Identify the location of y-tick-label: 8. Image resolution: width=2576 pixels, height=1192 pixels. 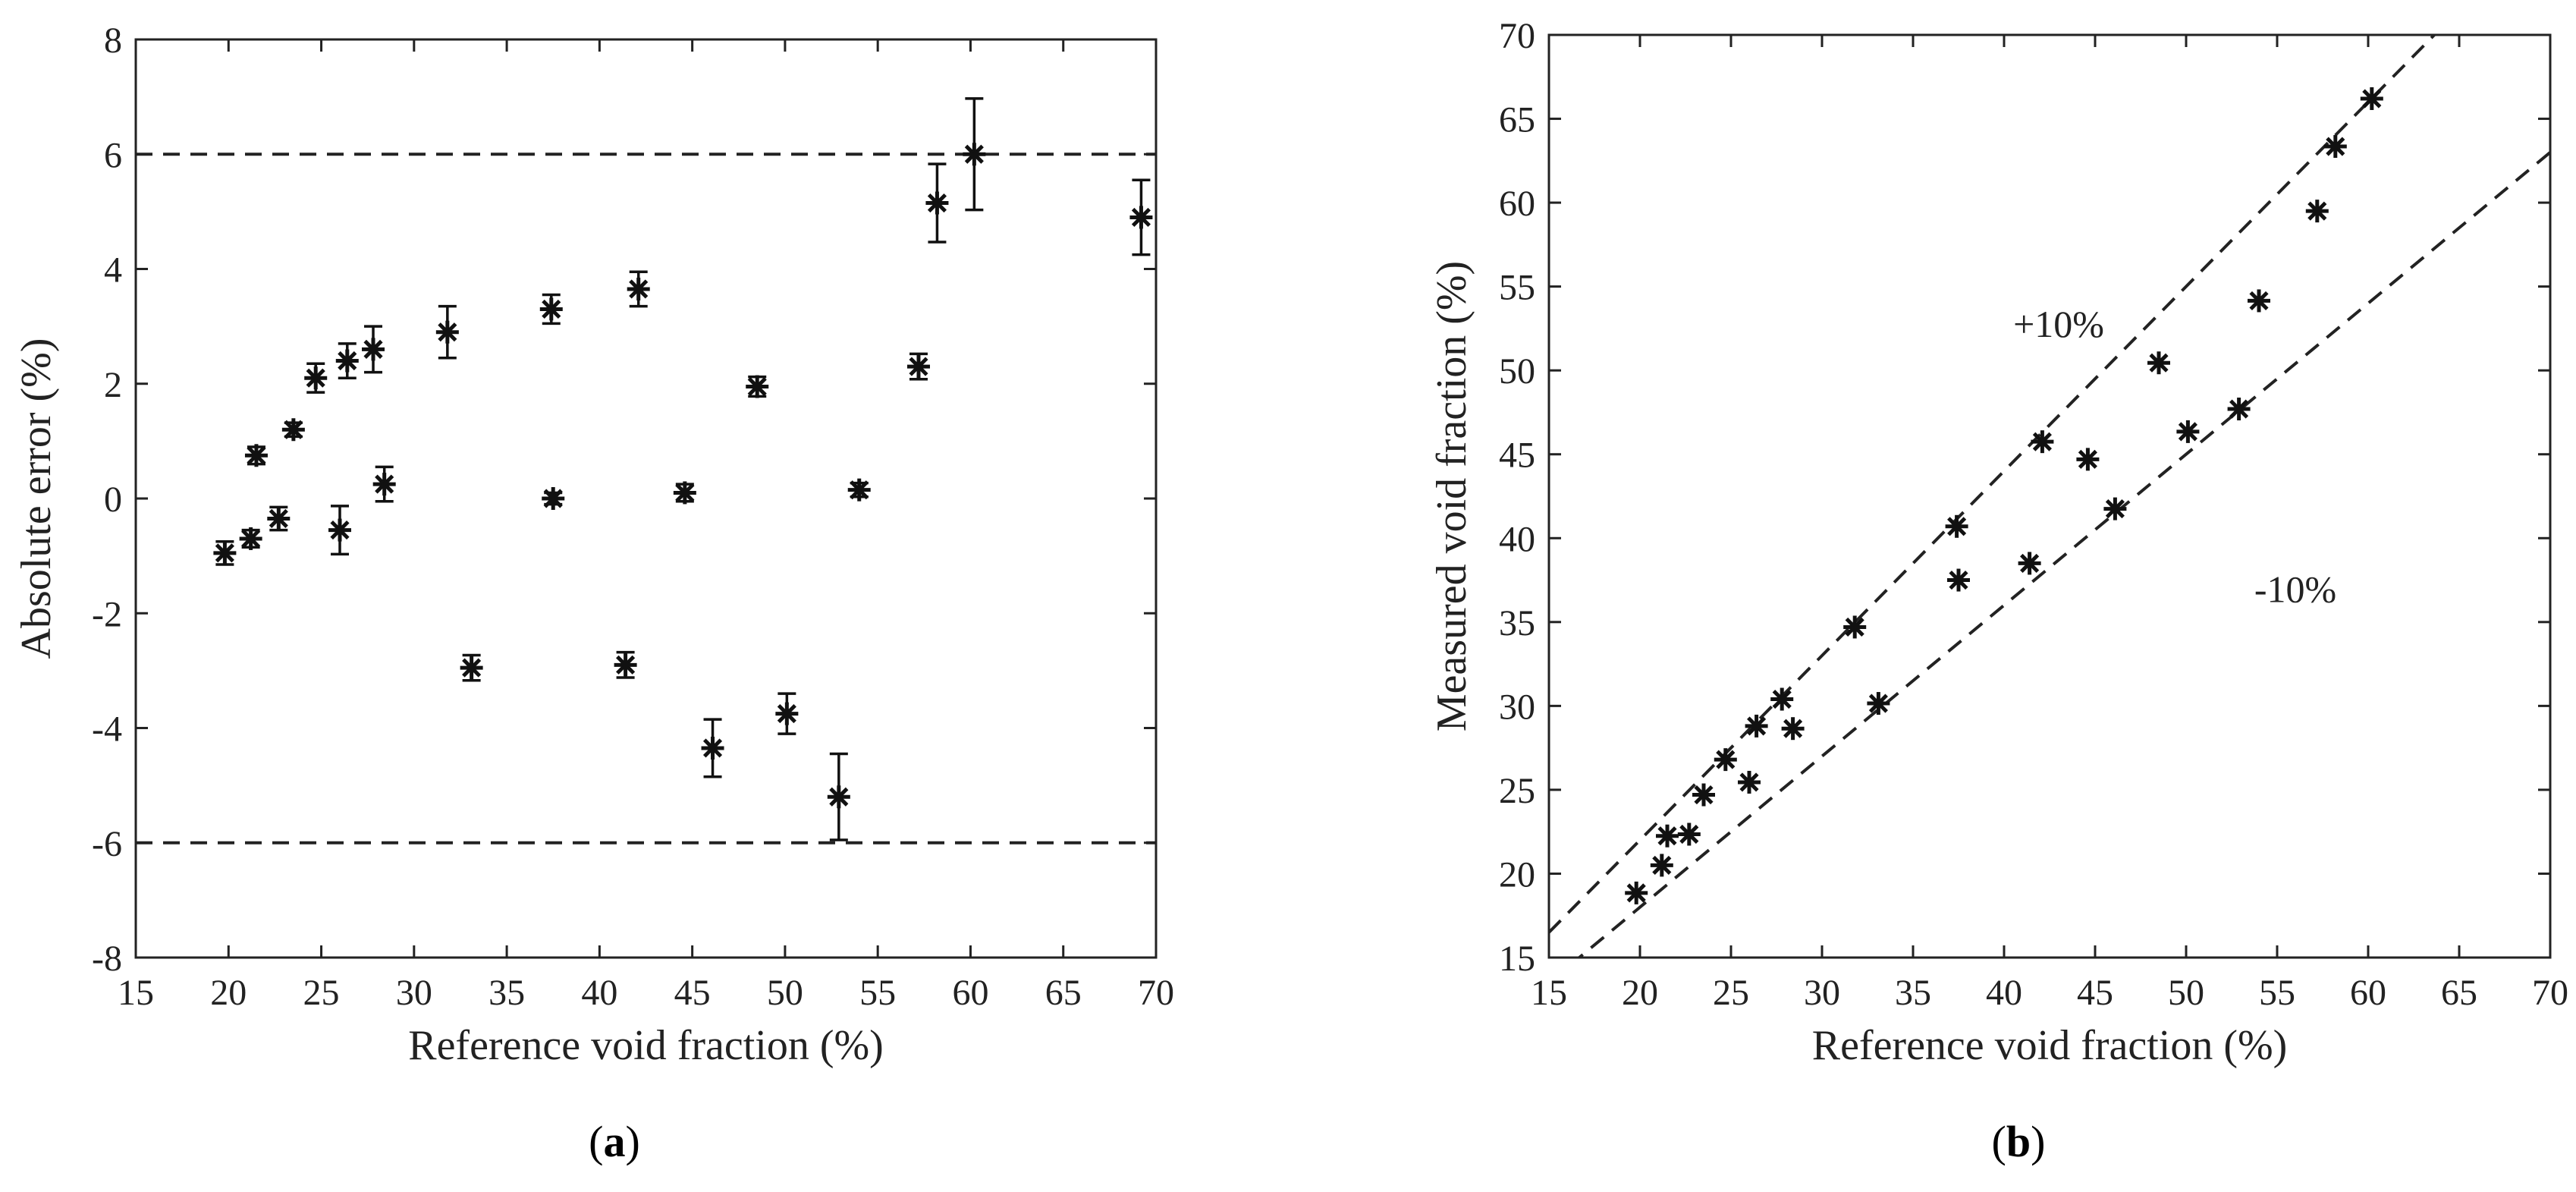
(113, 40).